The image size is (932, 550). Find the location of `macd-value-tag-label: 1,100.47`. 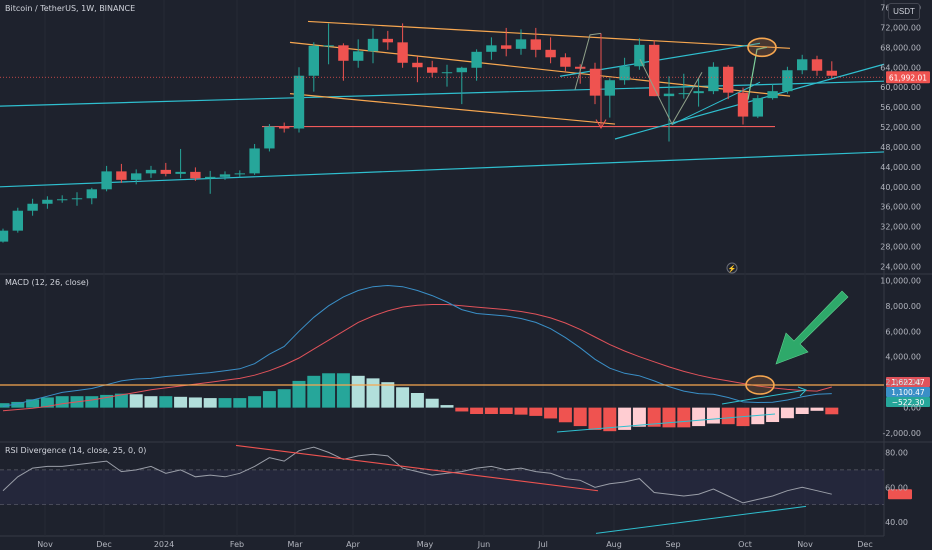

macd-value-tag-label: 1,100.47 is located at coordinates (908, 392).